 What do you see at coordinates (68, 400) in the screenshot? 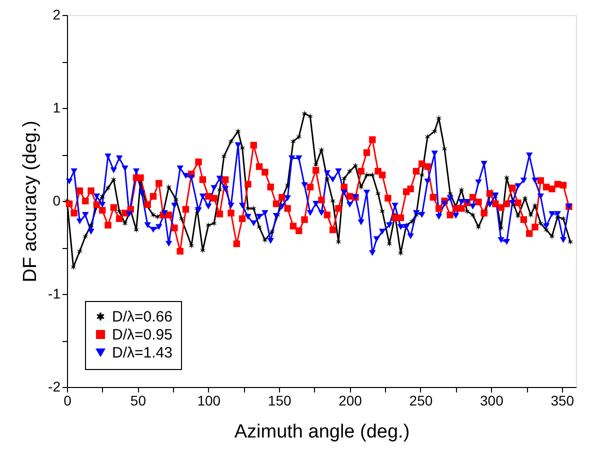
I see `x-tick-label: 0` at bounding box center [68, 400].